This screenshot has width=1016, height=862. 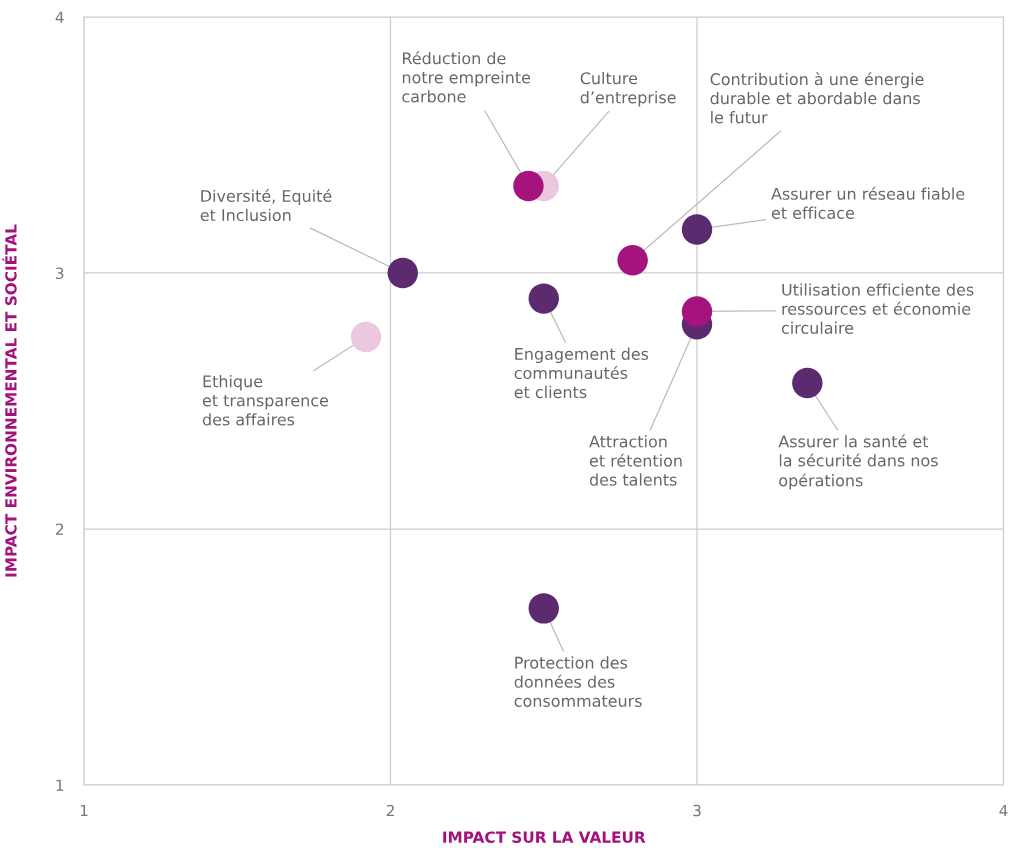 I want to click on annotation: Culture d’entreprise, so click(x=628, y=89).